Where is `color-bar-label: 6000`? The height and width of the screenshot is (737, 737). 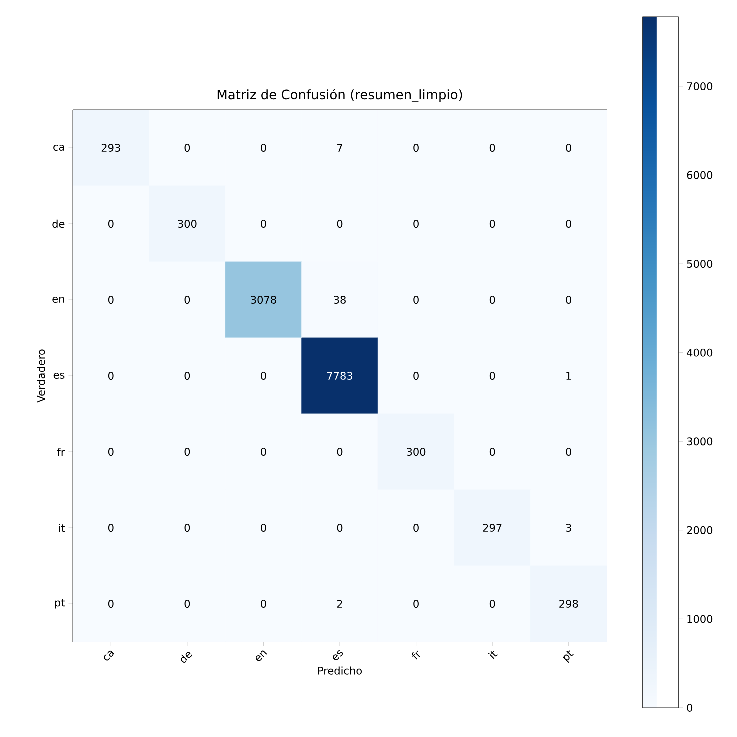
color-bar-label: 6000 is located at coordinates (700, 175).